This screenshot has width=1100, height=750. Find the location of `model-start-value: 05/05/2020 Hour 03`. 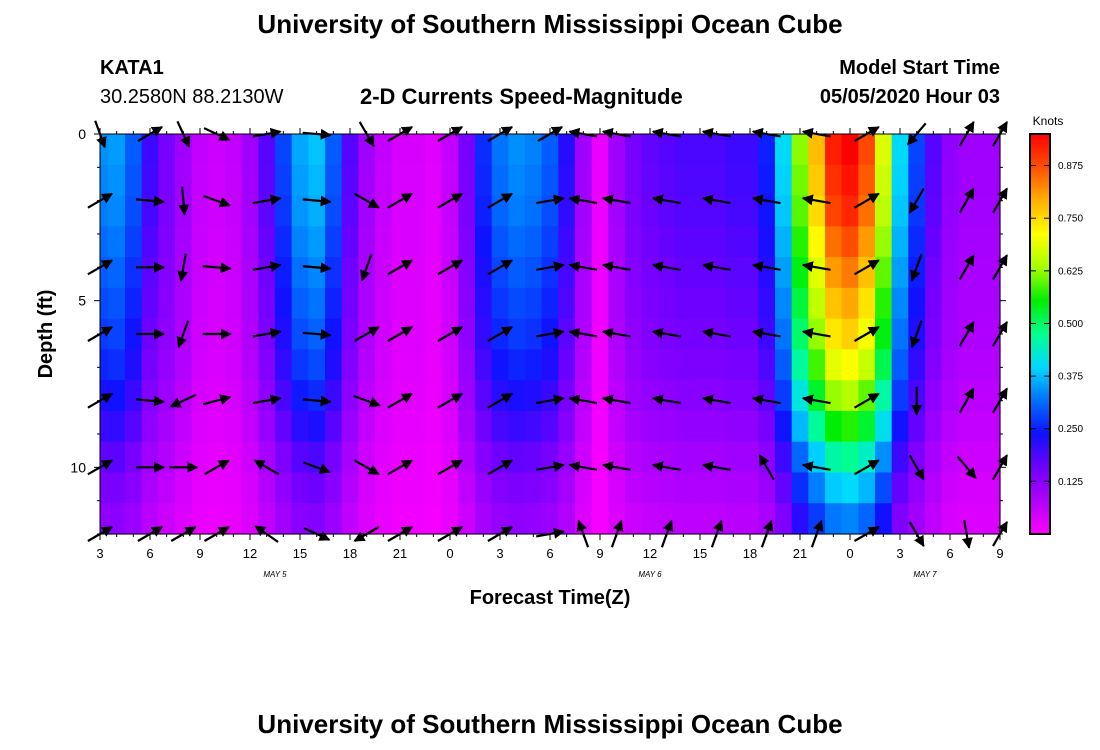

model-start-value: 05/05/2020 Hour 03 is located at coordinates (909, 97).